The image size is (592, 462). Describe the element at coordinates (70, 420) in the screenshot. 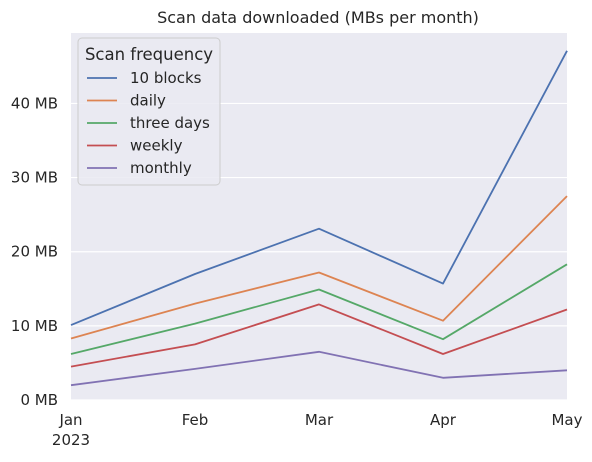

I see `x-tick-label: Jan` at that location.